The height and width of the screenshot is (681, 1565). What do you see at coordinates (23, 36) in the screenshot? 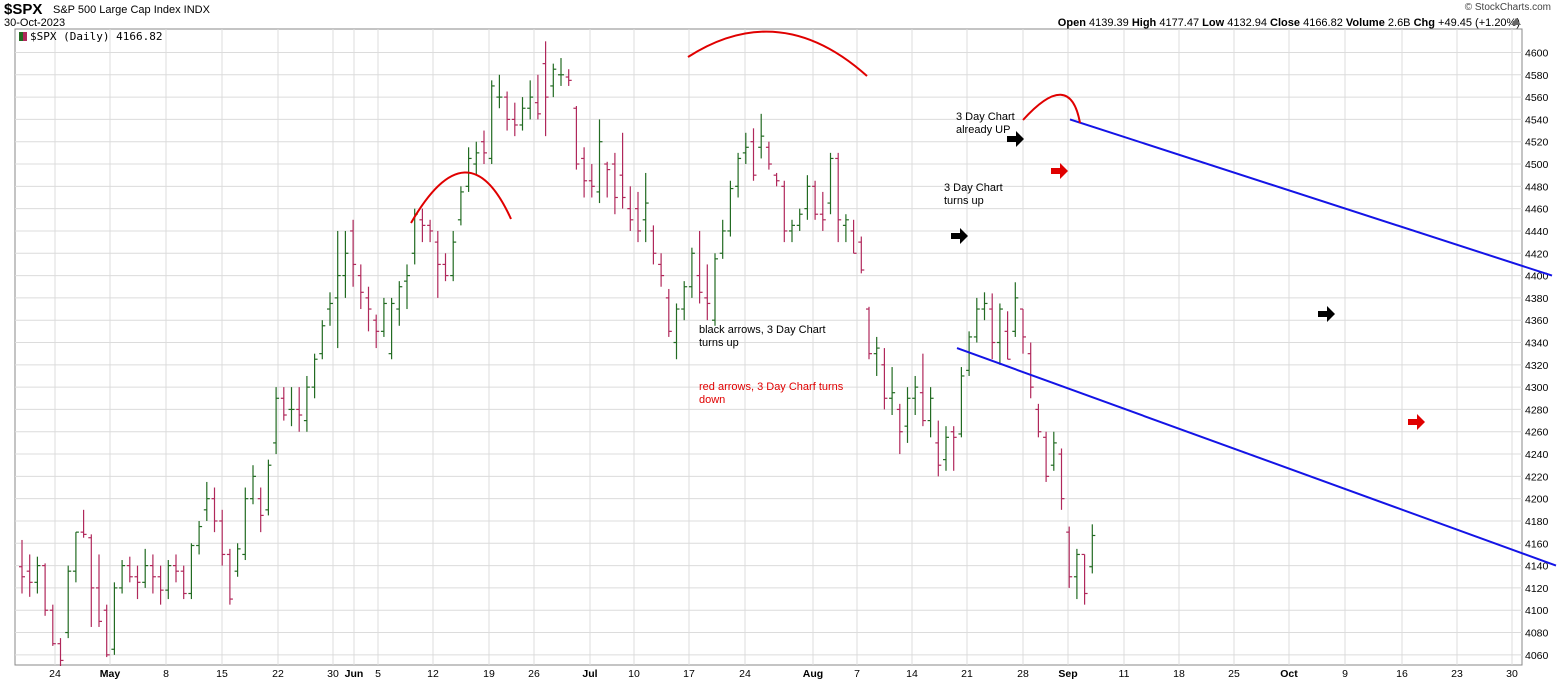
I see `legend-swatch` at bounding box center [23, 36].